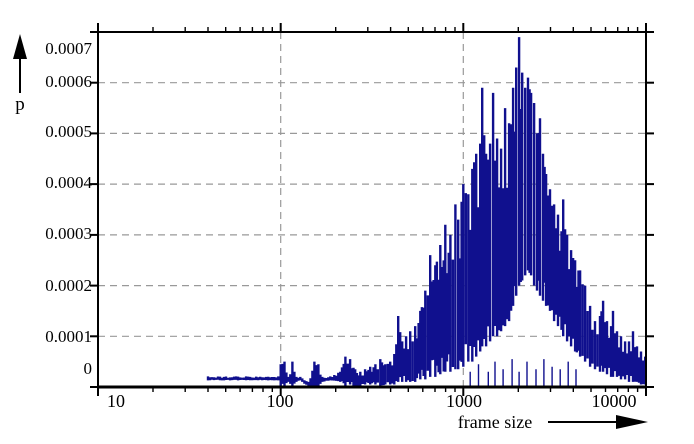 This screenshot has width=694, height=444. What do you see at coordinates (68, 233) in the screenshot?
I see `y-tick-label-3: 0.0003` at bounding box center [68, 233].